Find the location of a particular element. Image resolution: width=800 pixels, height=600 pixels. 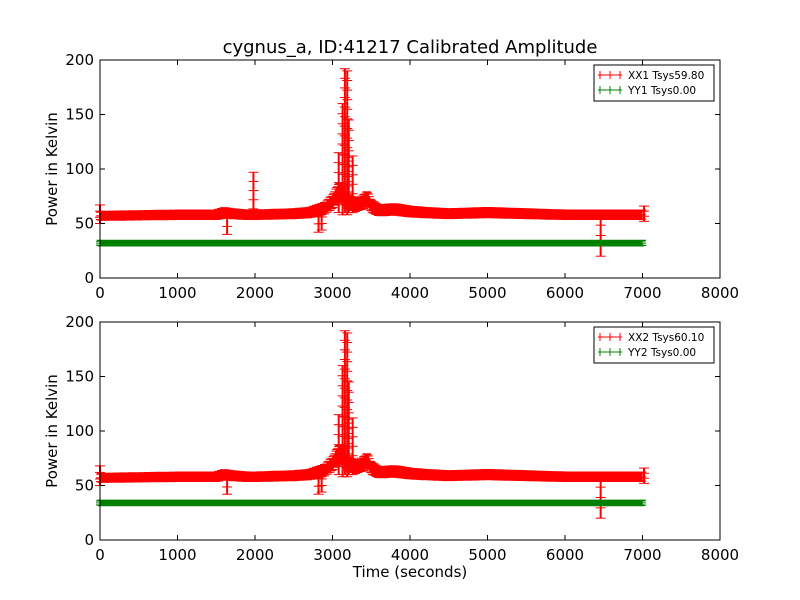

legend: XX2 Tsys60.10 YY2 Tsys0.00 is located at coordinates (654, 345).